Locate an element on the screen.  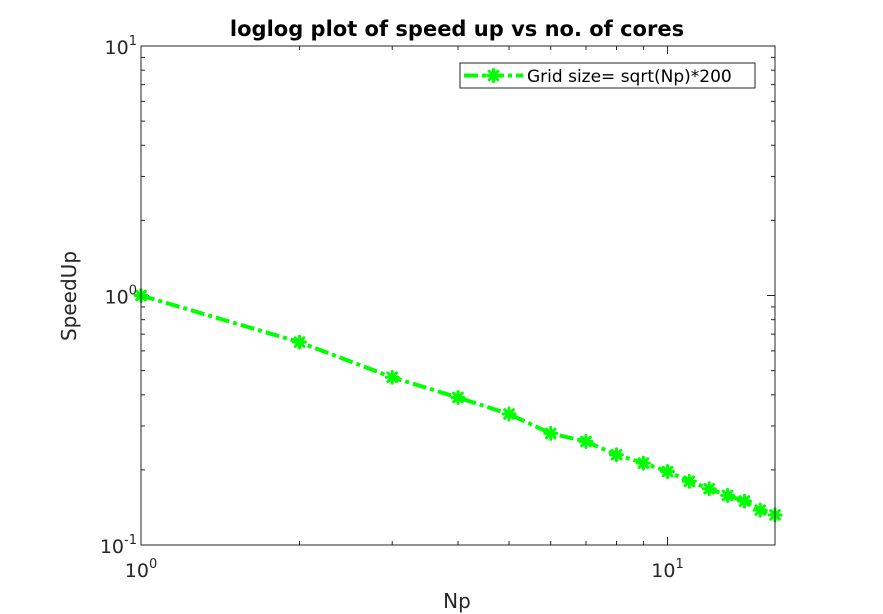
y-tick-label: 10⁻¹ is located at coordinates (118, 545).